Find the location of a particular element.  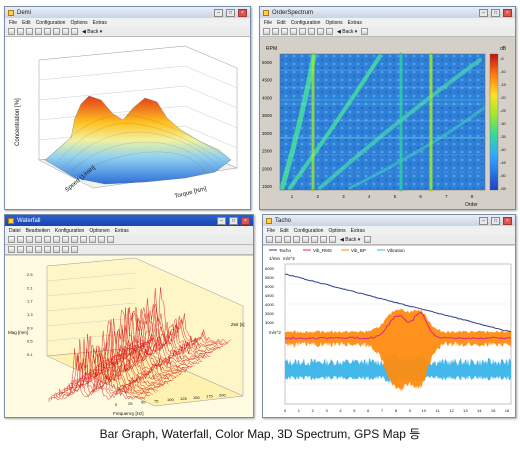

stop-icon is located at coordinates (20, 249).